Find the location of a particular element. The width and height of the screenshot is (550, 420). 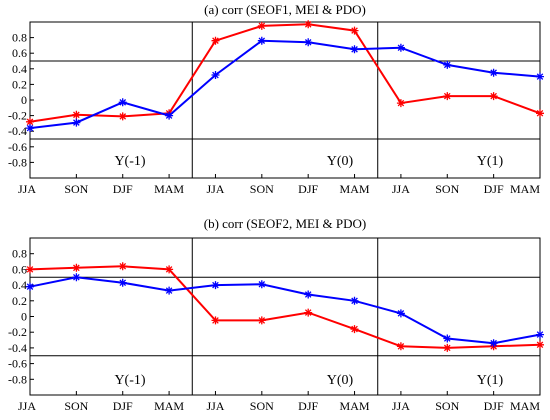

panel-b-ytick-label: 0.4 is located at coordinates (19, 285).